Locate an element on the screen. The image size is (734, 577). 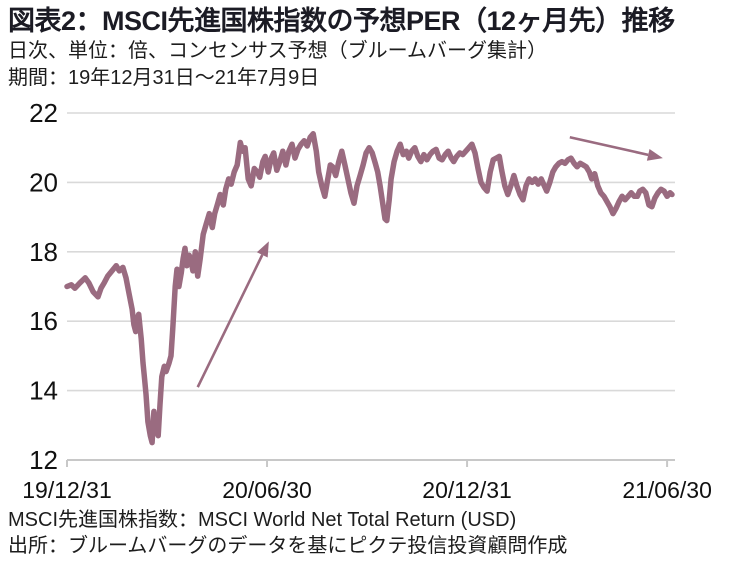
y-axis-label: 18 is located at coordinates (43, 252).